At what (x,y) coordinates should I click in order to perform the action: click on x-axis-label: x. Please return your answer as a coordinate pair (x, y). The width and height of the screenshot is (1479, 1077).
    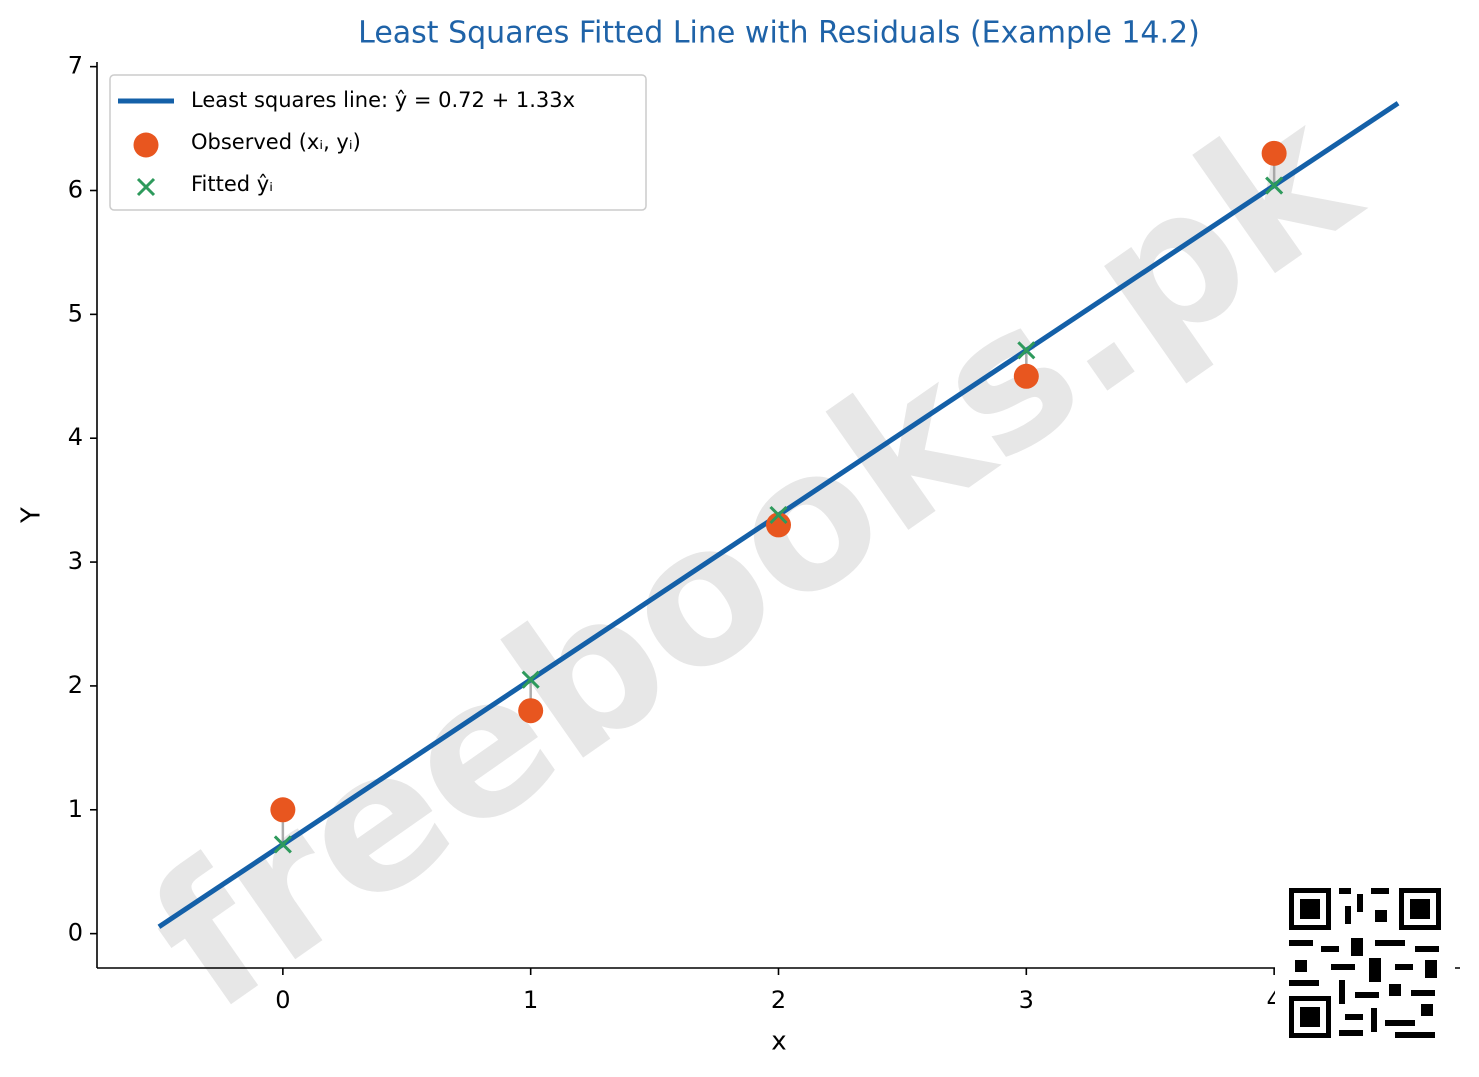
    Looking at the image, I should click on (778, 1042).